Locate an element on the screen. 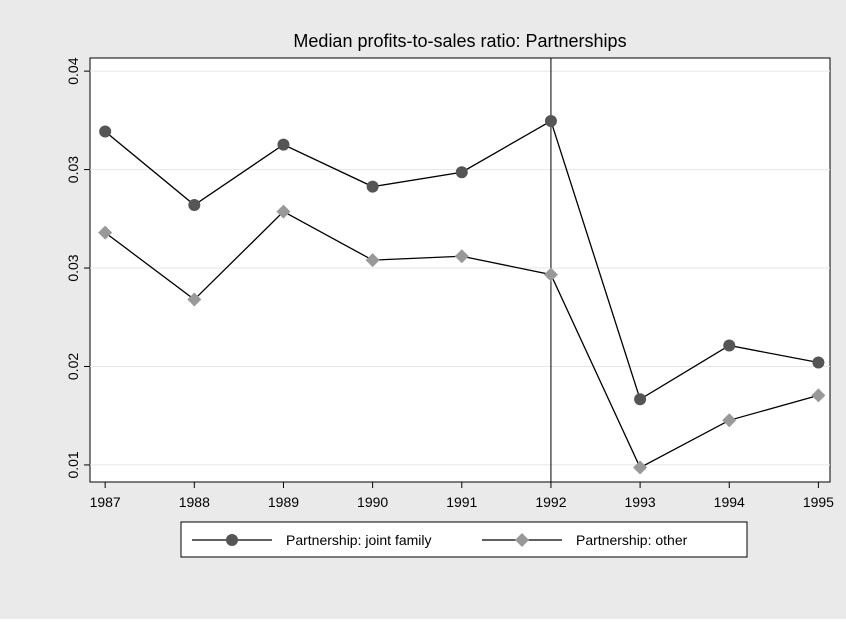 The width and height of the screenshot is (846, 624). y-tick-label: 0.04 is located at coordinates (73, 70).